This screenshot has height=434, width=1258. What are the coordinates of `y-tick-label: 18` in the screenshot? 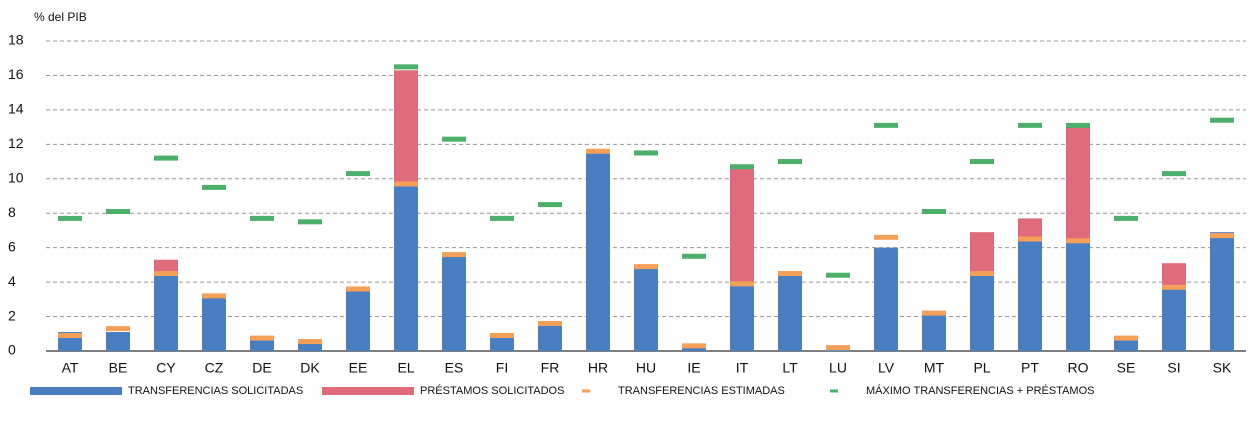 It's located at (16, 40).